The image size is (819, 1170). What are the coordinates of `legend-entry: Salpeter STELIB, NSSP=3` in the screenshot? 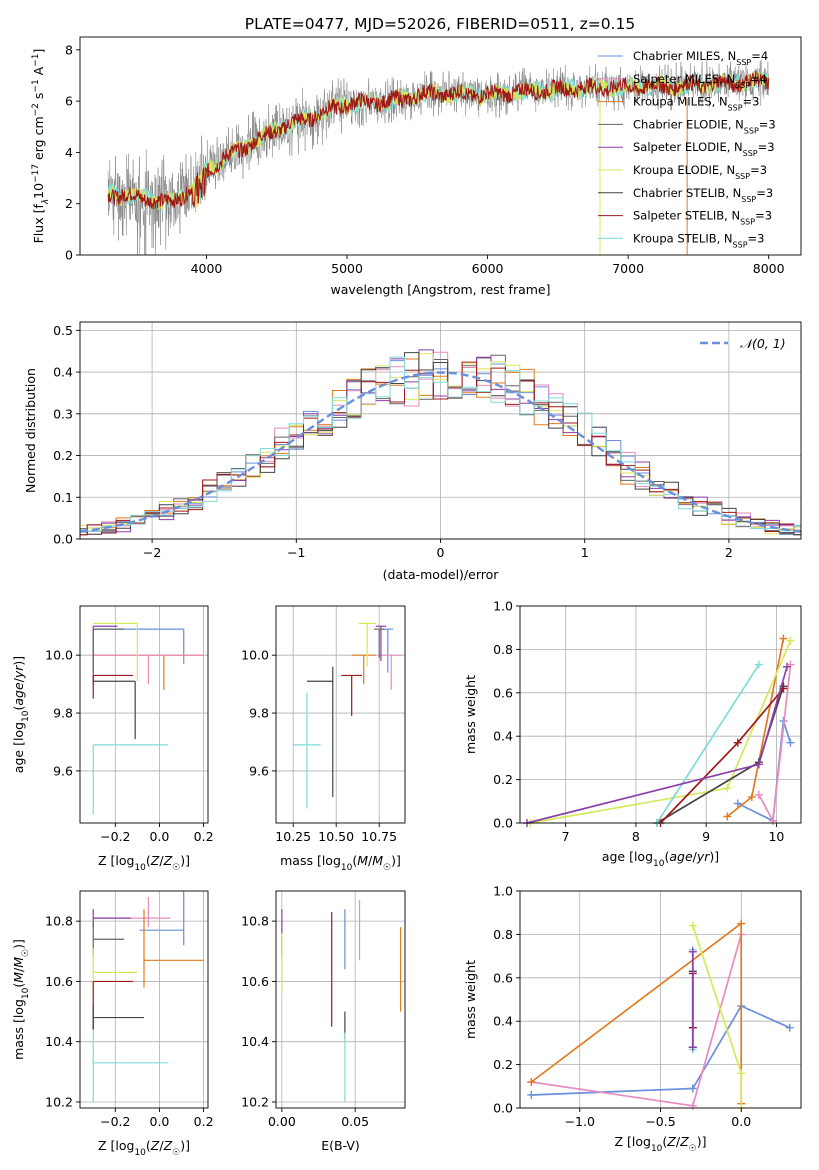 It's located at (702, 218).